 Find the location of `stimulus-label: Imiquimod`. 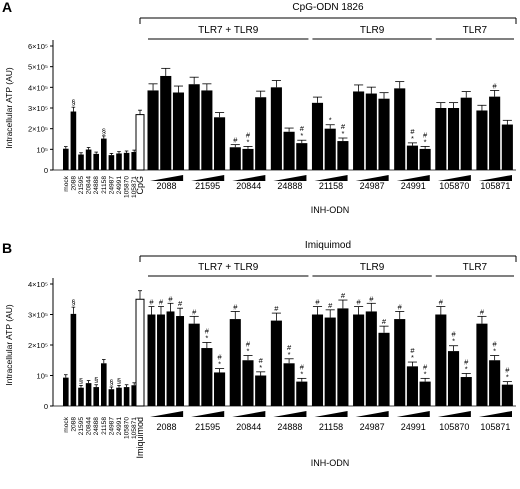

stimulus-label: Imiquimod is located at coordinates (328, 245).